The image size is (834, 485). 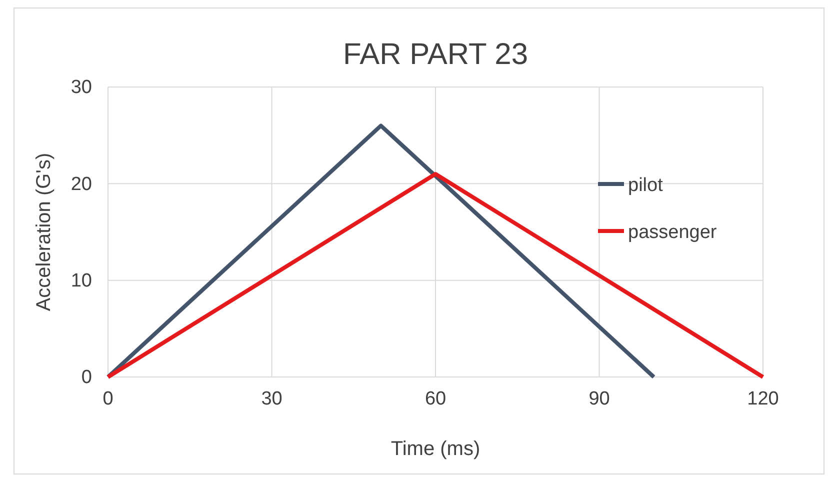 I want to click on x-tick-label: 120, so click(x=763, y=399).